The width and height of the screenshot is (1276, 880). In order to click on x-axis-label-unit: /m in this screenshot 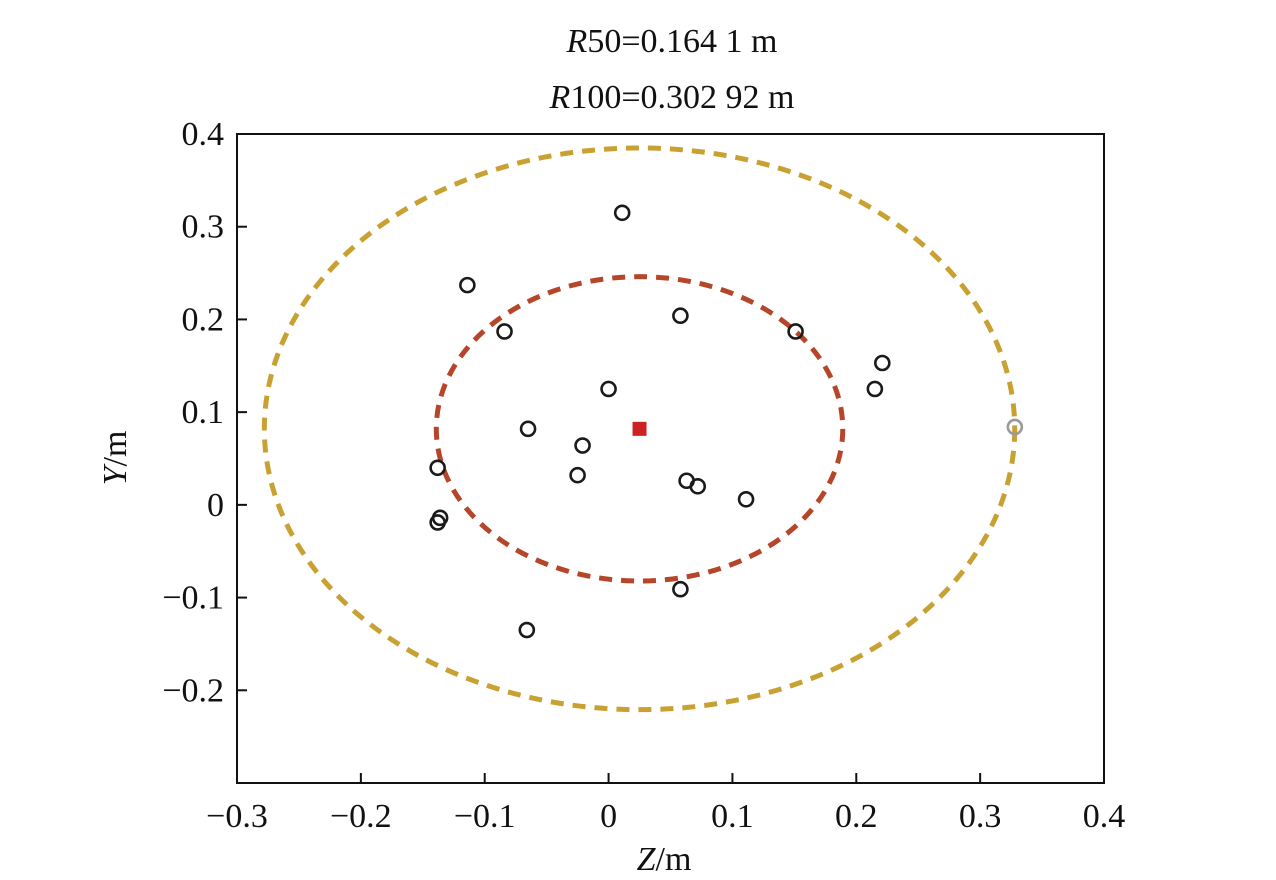, I will do `click(674, 859)`.